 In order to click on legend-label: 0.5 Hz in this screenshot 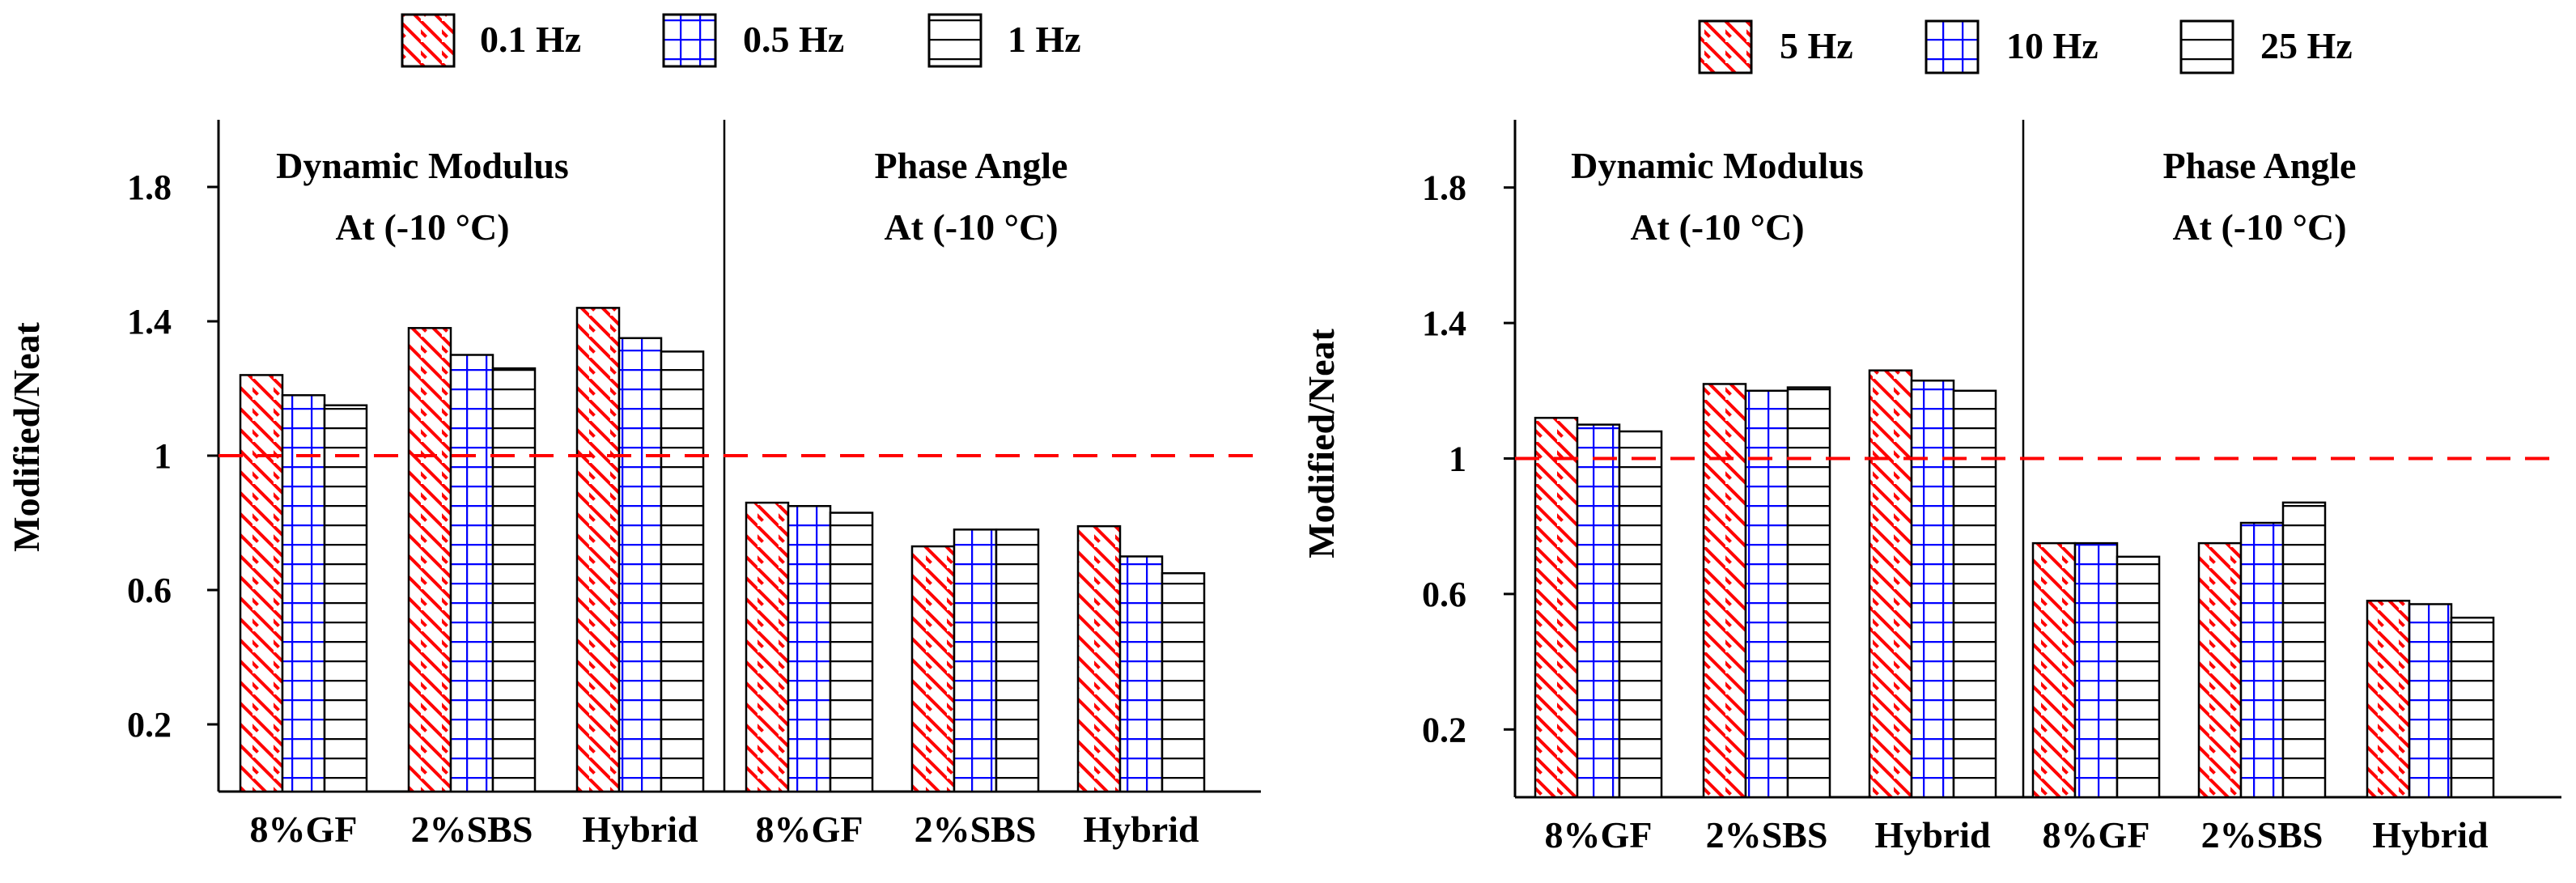, I will do `click(793, 39)`.